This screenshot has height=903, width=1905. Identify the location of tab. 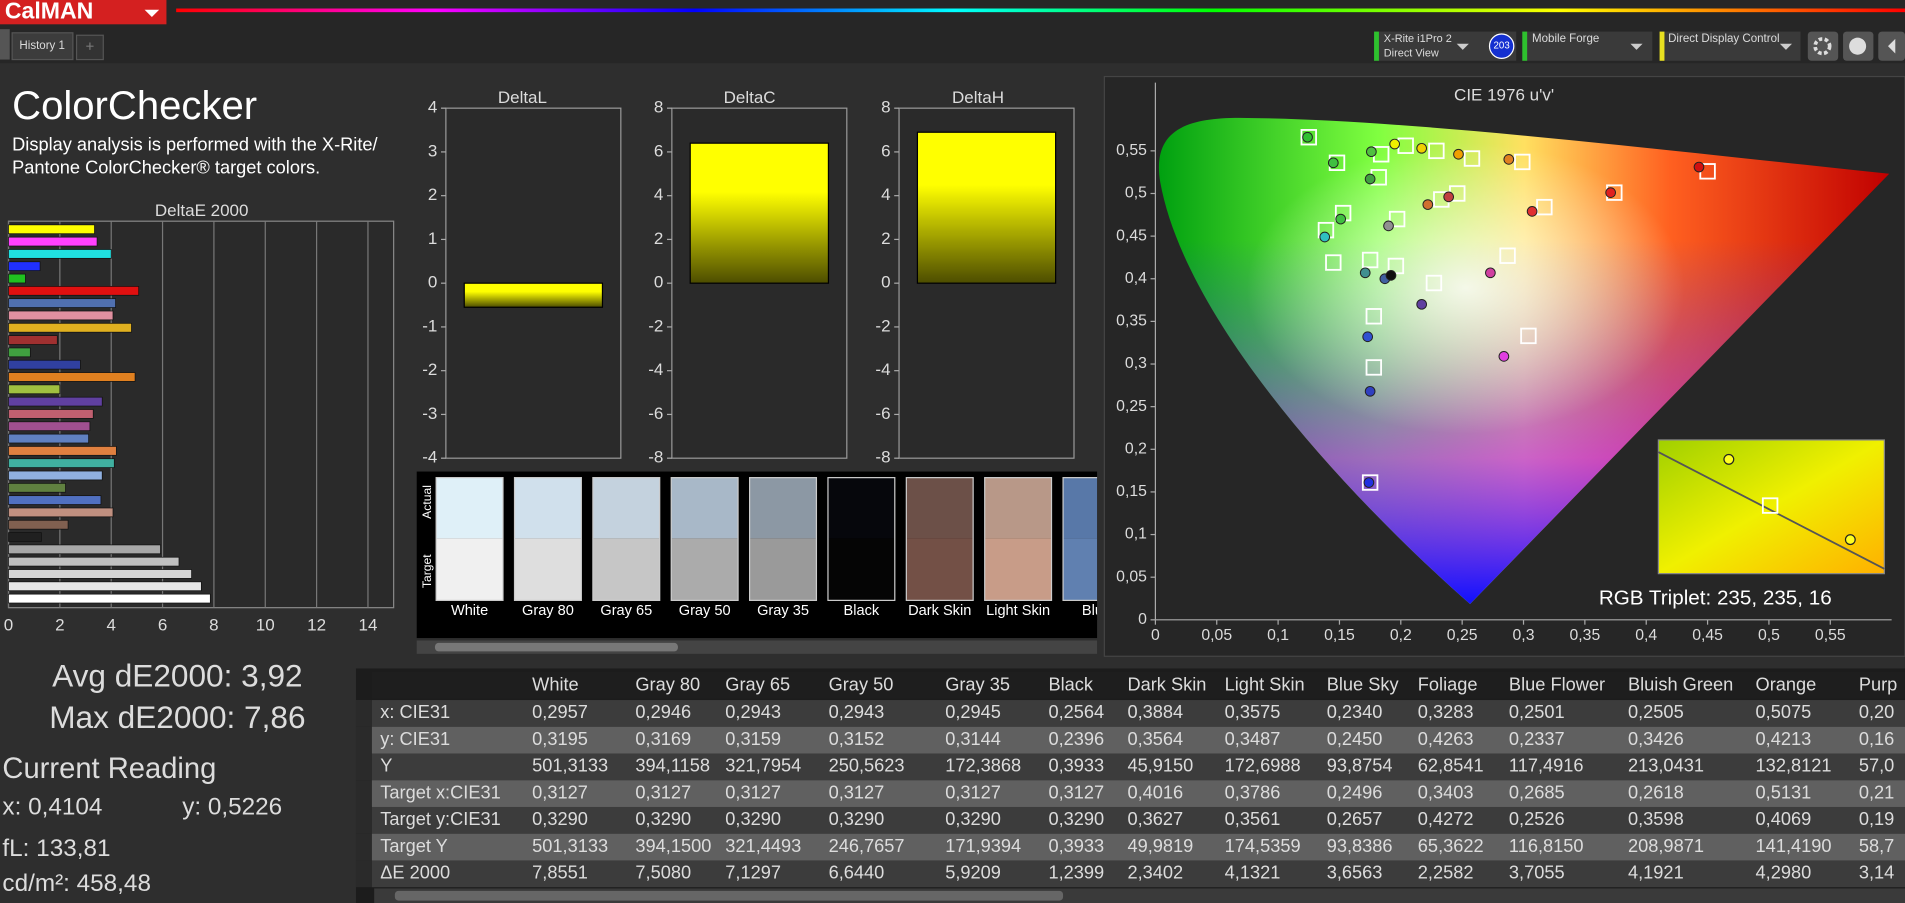
(42, 46).